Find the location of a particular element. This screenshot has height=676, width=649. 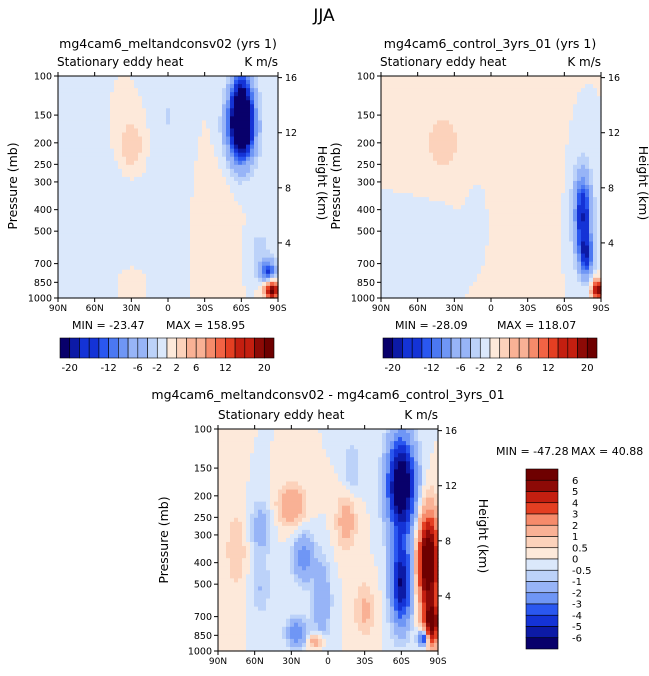

colorbar-label: -12 is located at coordinates (108, 368).